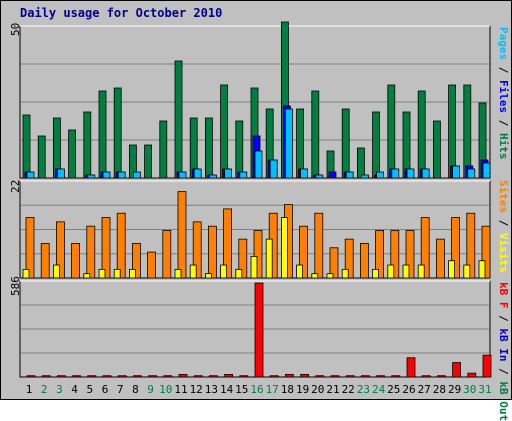 This screenshot has height=421, width=512. What do you see at coordinates (272, 389) in the screenshot?
I see `x-tick-label-17: 17` at bounding box center [272, 389].